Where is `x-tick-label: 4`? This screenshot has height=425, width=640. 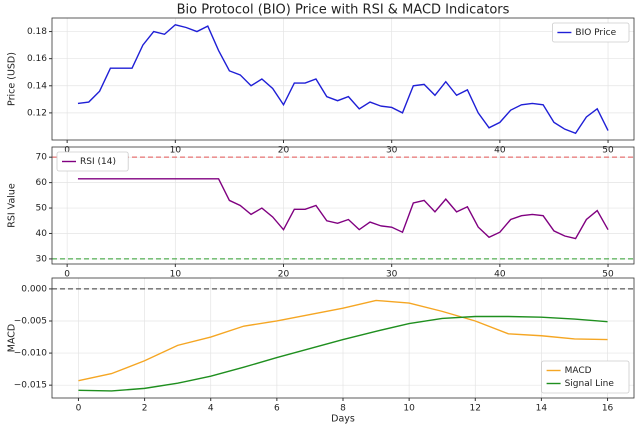 x-tick-label: 4 is located at coordinates (211, 409).